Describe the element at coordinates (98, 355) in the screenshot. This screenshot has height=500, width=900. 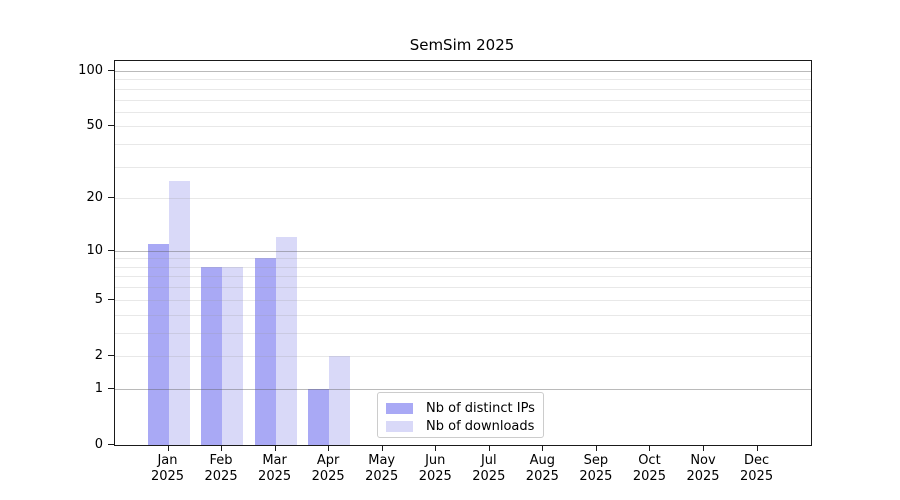
I see `y-tick-label: 2` at that location.